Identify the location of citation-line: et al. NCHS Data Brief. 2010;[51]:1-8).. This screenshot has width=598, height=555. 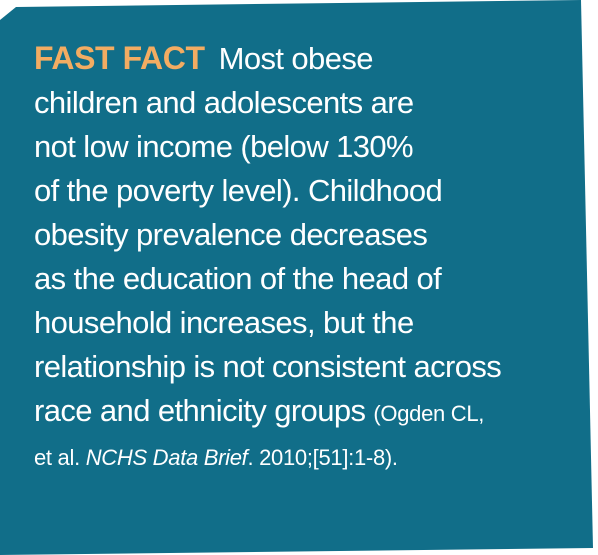
(312, 458).